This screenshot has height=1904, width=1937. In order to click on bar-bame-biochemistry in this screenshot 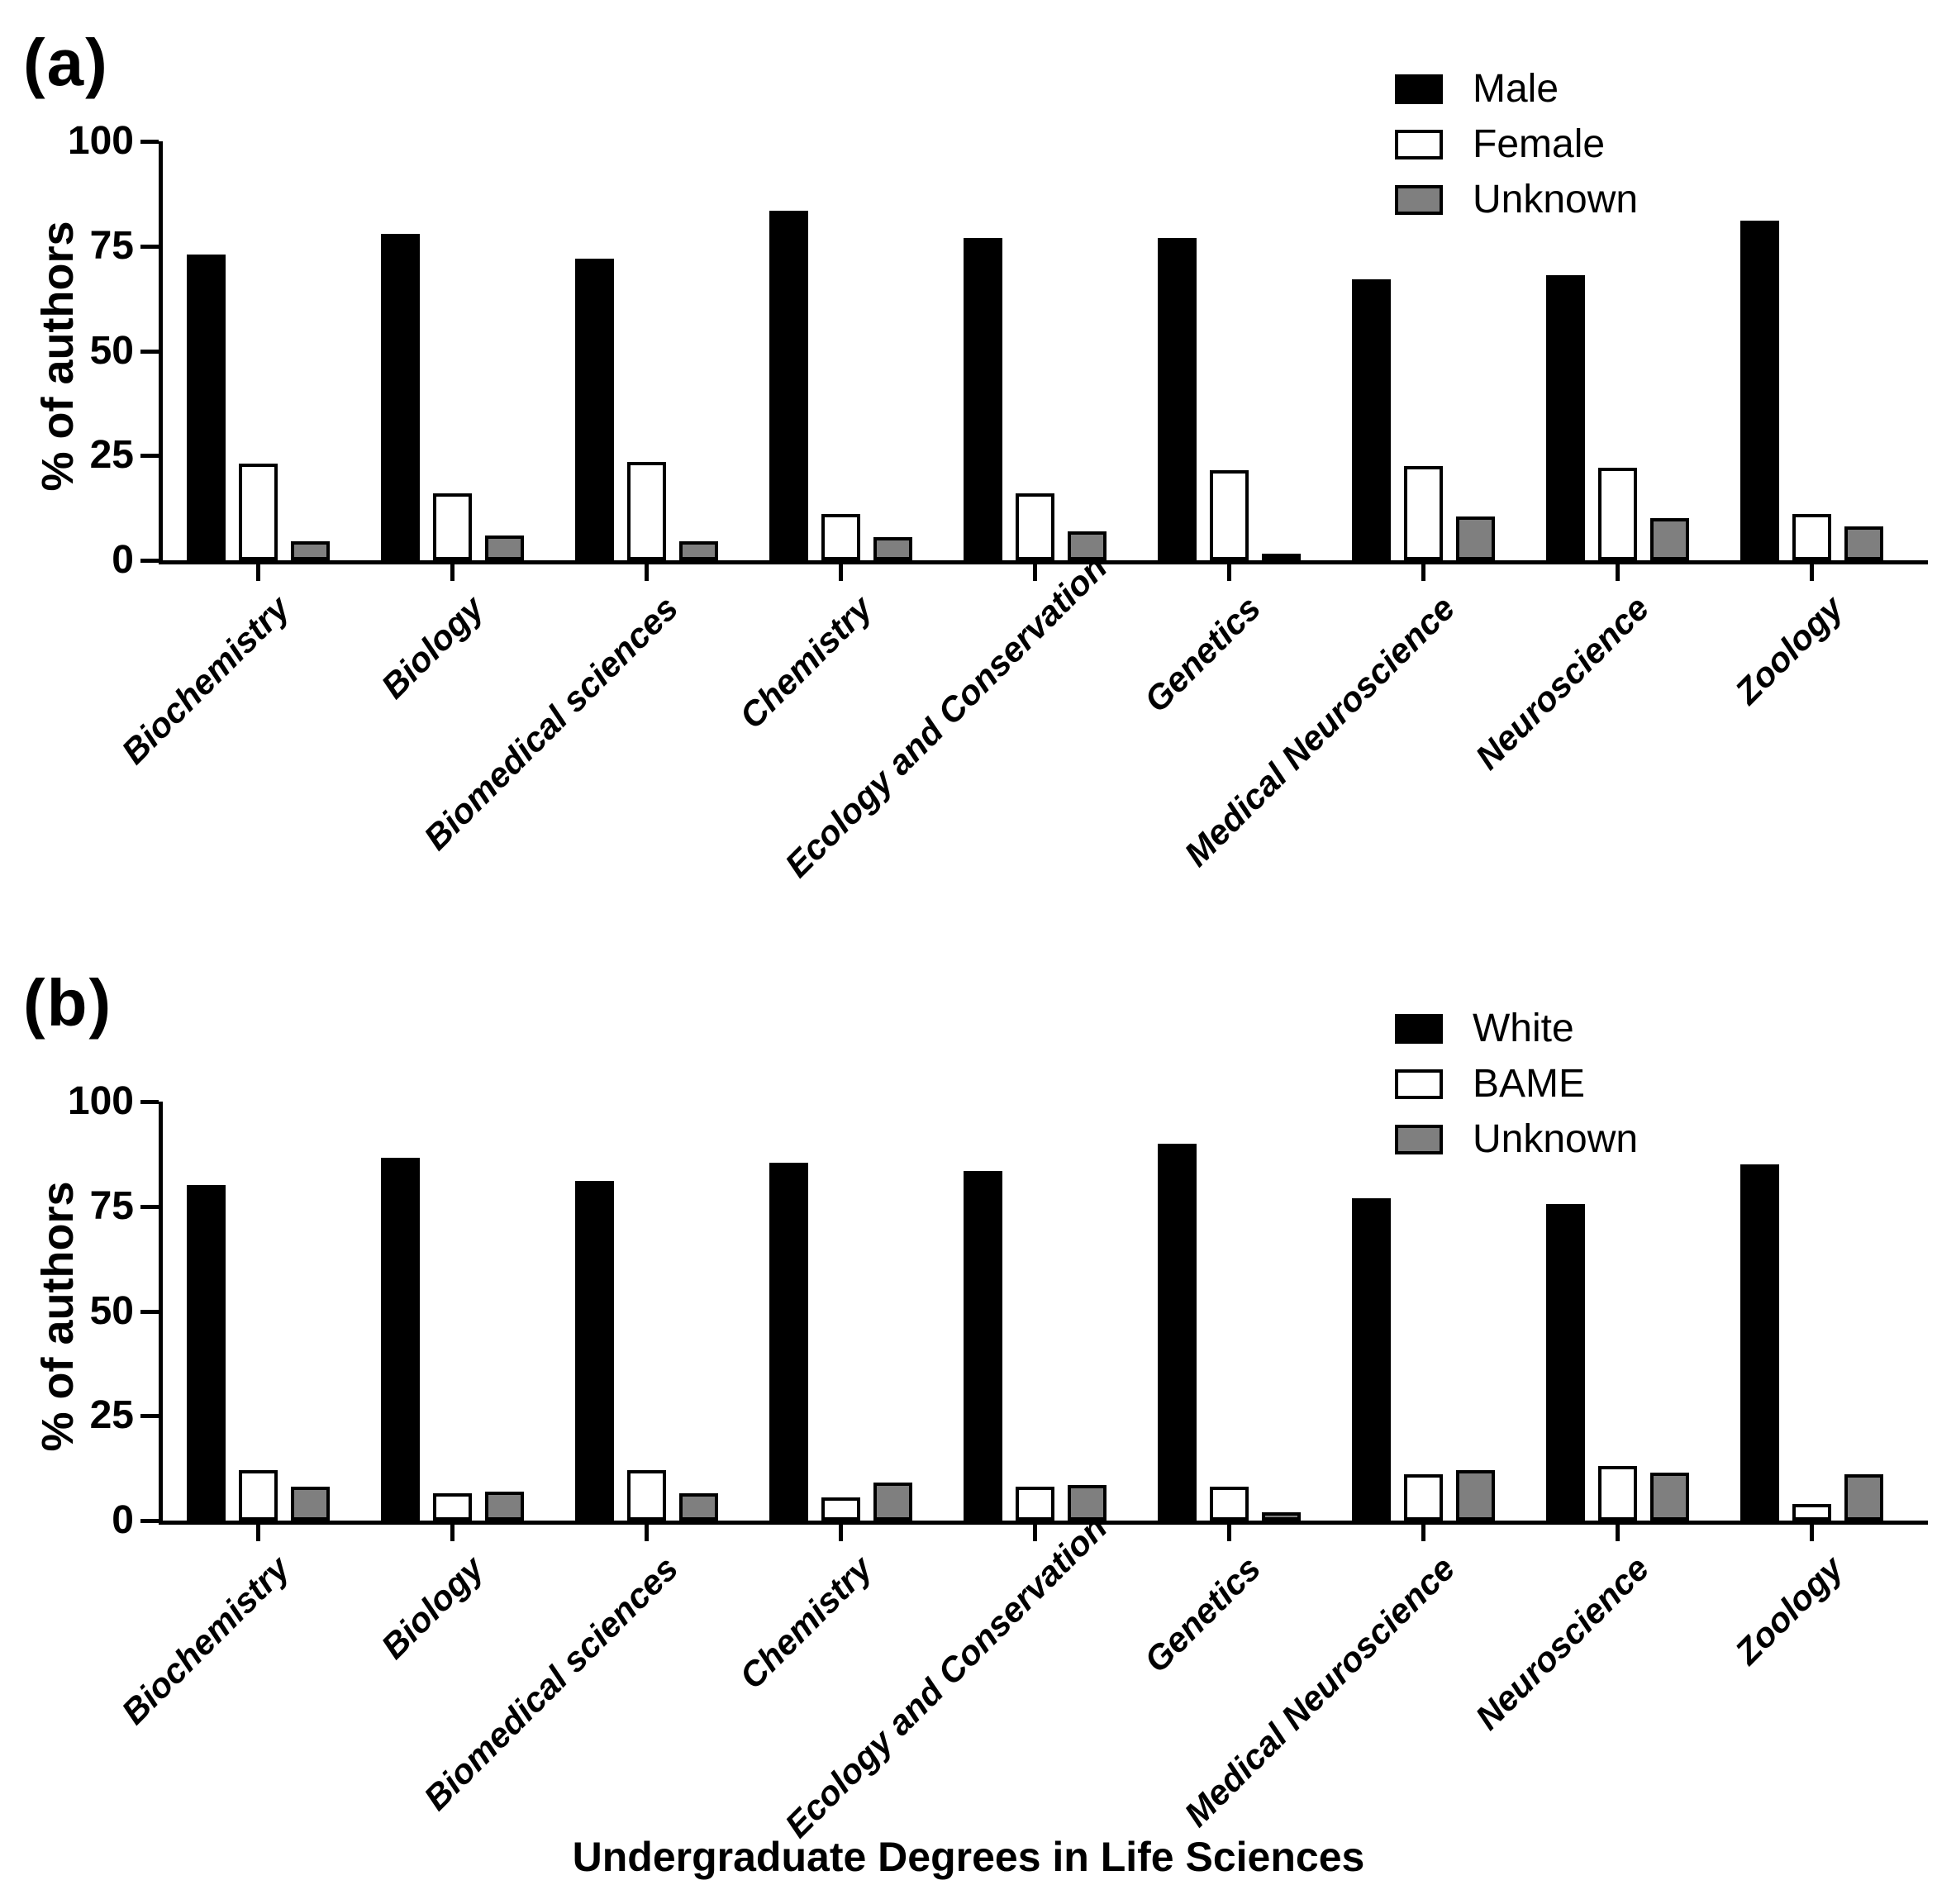, I will do `click(258, 1495)`.